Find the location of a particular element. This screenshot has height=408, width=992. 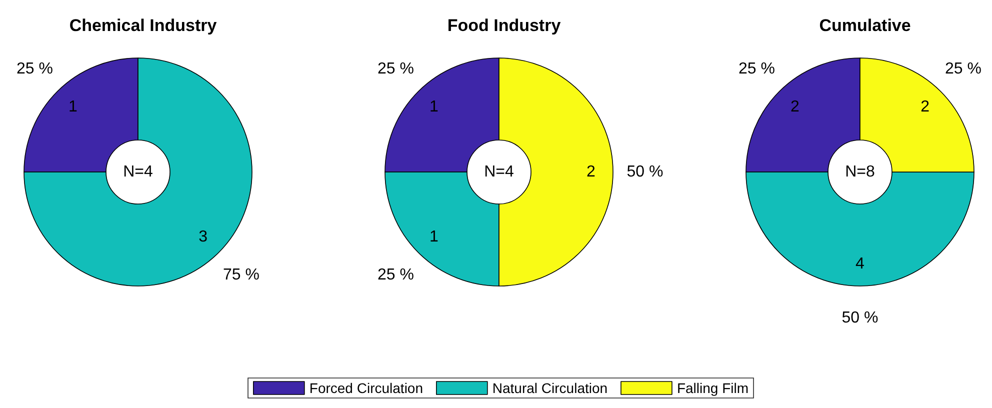

text: 75 % is located at coordinates (241, 275).